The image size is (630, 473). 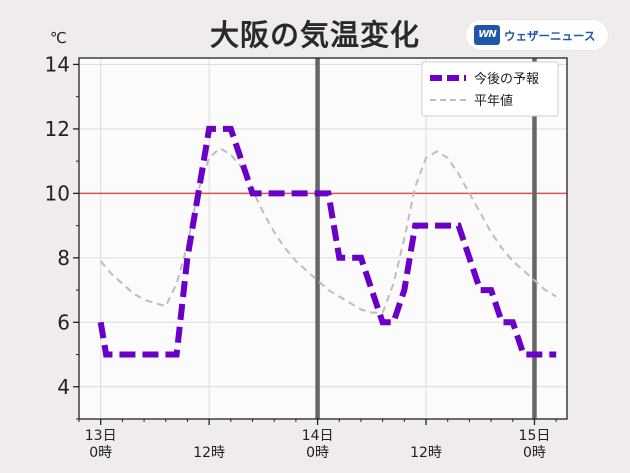 What do you see at coordinates (58, 38) in the screenshot?
I see `y-axis-unit: ℃` at bounding box center [58, 38].